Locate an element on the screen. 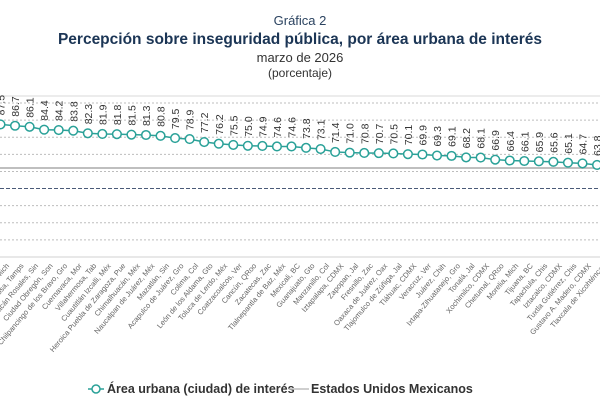  data-label: 79.5 is located at coordinates (176, 118).